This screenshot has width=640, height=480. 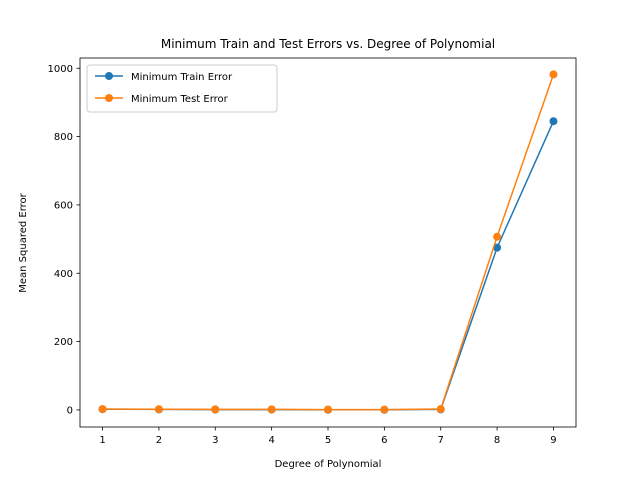 What do you see at coordinates (102, 440) in the screenshot?
I see `x-tick-label: 1` at bounding box center [102, 440].